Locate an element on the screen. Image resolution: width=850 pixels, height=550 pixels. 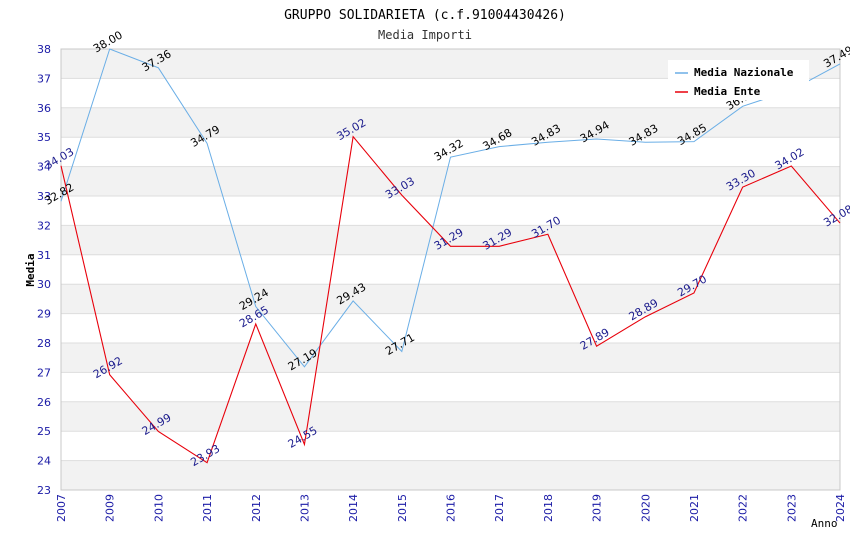
x-tick-label: 2017 is located at coordinates (499, 508).